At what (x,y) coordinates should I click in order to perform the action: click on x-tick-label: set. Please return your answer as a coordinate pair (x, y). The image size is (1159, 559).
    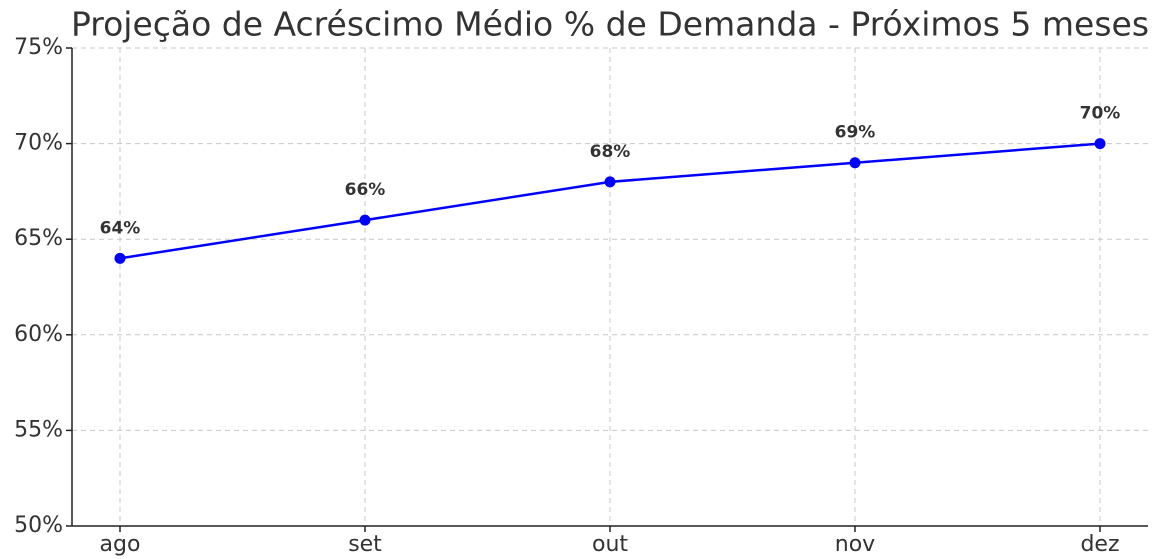
    Looking at the image, I should click on (365, 544).